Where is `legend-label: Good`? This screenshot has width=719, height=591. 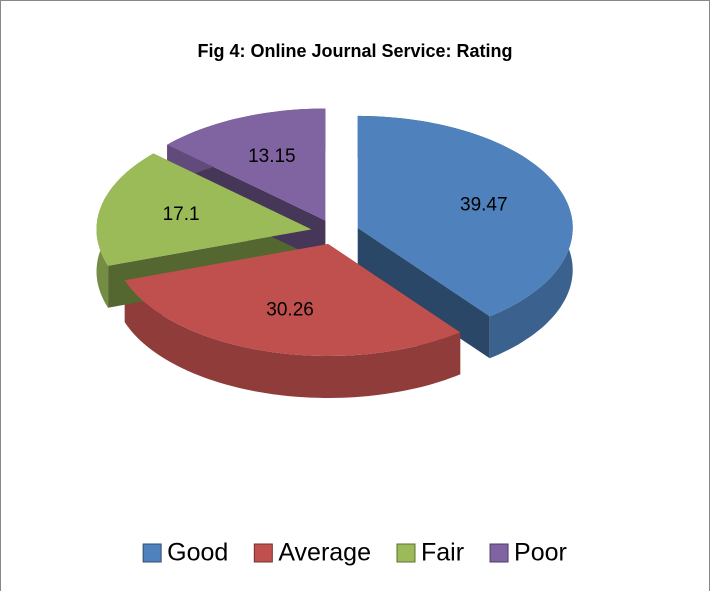
legend-label: Good is located at coordinates (197, 553).